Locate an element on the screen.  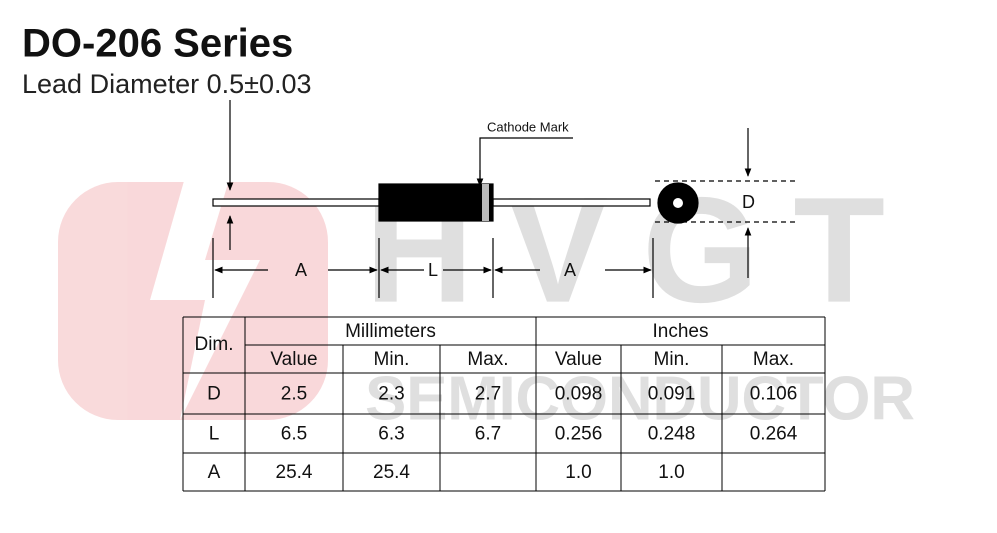
table-cell: 2.7 is located at coordinates (488, 394).